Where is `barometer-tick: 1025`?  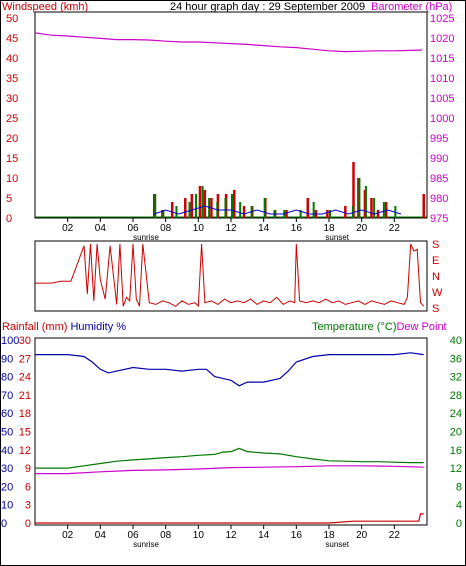
barometer-tick: 1025 is located at coordinates (442, 19).